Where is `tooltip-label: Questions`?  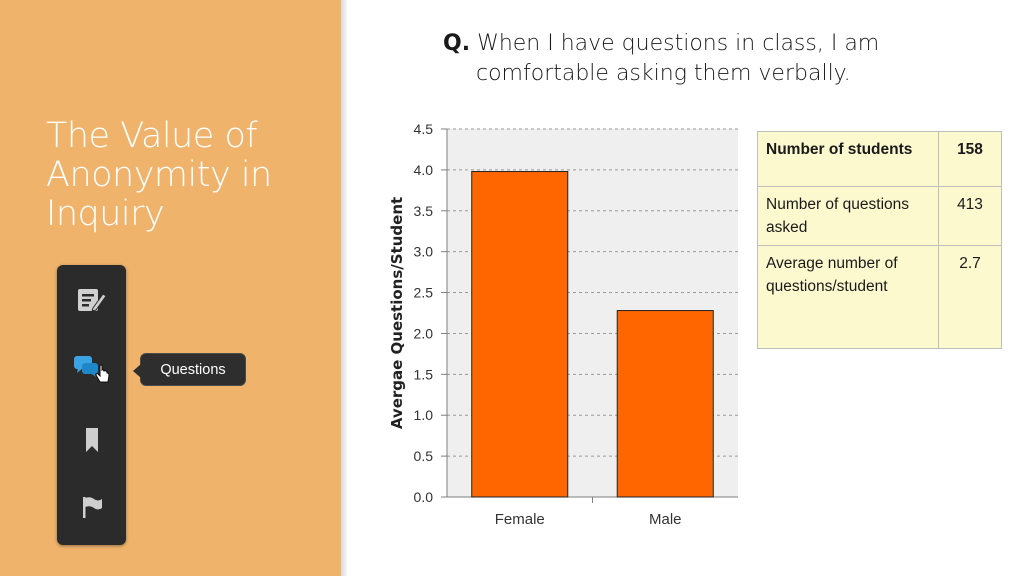
tooltip-label: Questions is located at coordinates (193, 369).